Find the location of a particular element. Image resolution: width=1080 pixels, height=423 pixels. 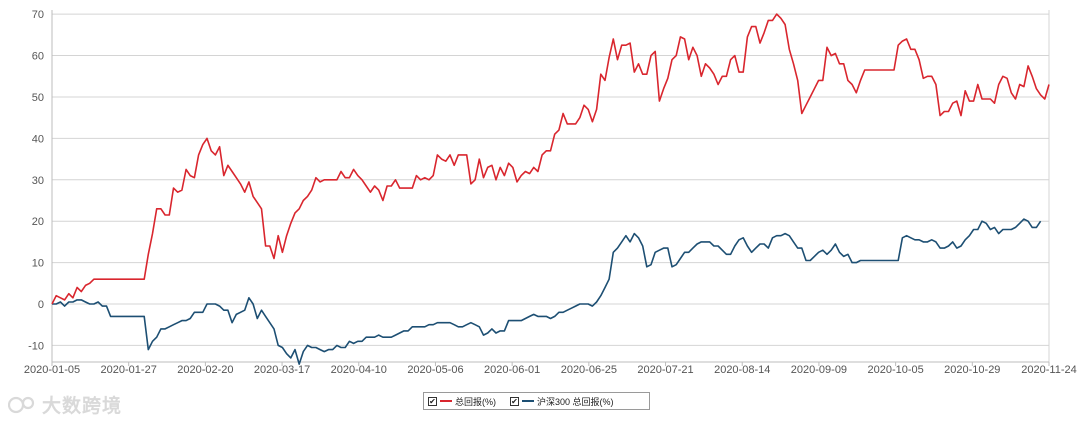

legend-swatch-total-return is located at coordinates (446, 401).